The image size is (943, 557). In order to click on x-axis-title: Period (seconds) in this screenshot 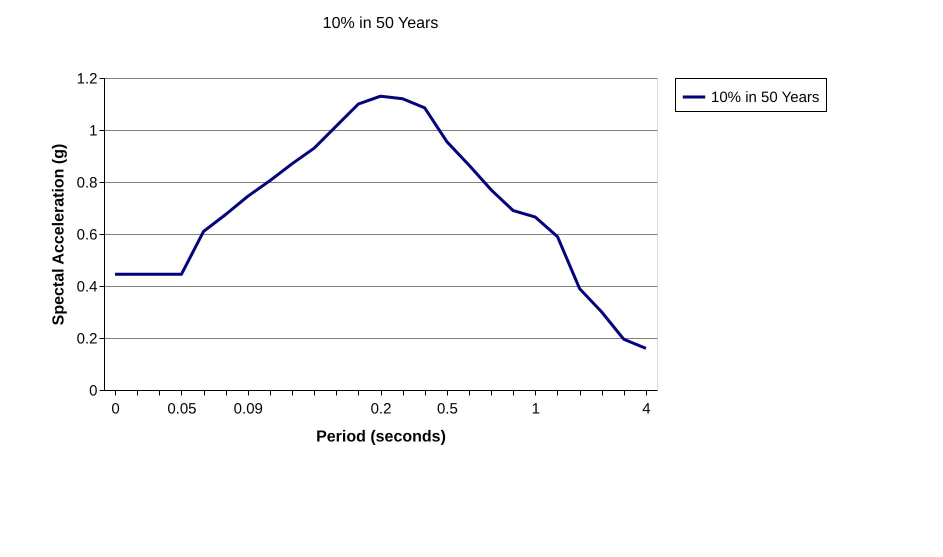, I will do `click(381, 437)`.